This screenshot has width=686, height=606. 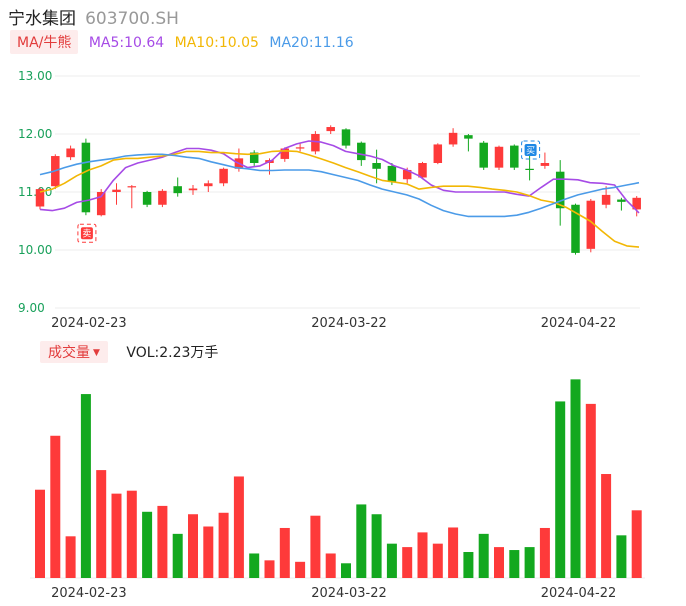 I want to click on price-y-tick: 12.00, so click(x=35, y=134).